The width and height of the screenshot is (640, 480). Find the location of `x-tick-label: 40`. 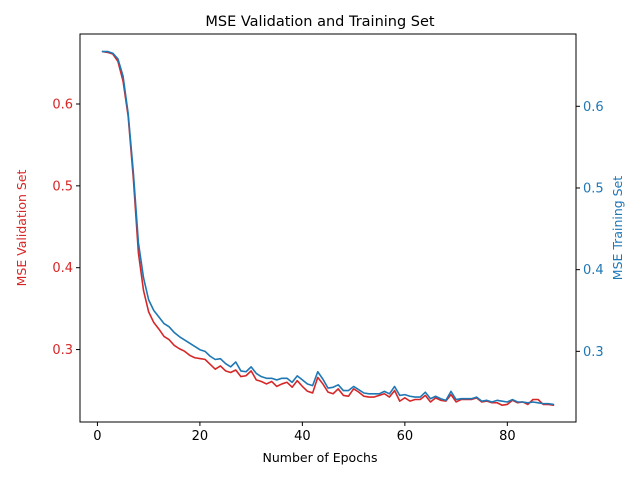

x-tick-label: 40 is located at coordinates (302, 436).